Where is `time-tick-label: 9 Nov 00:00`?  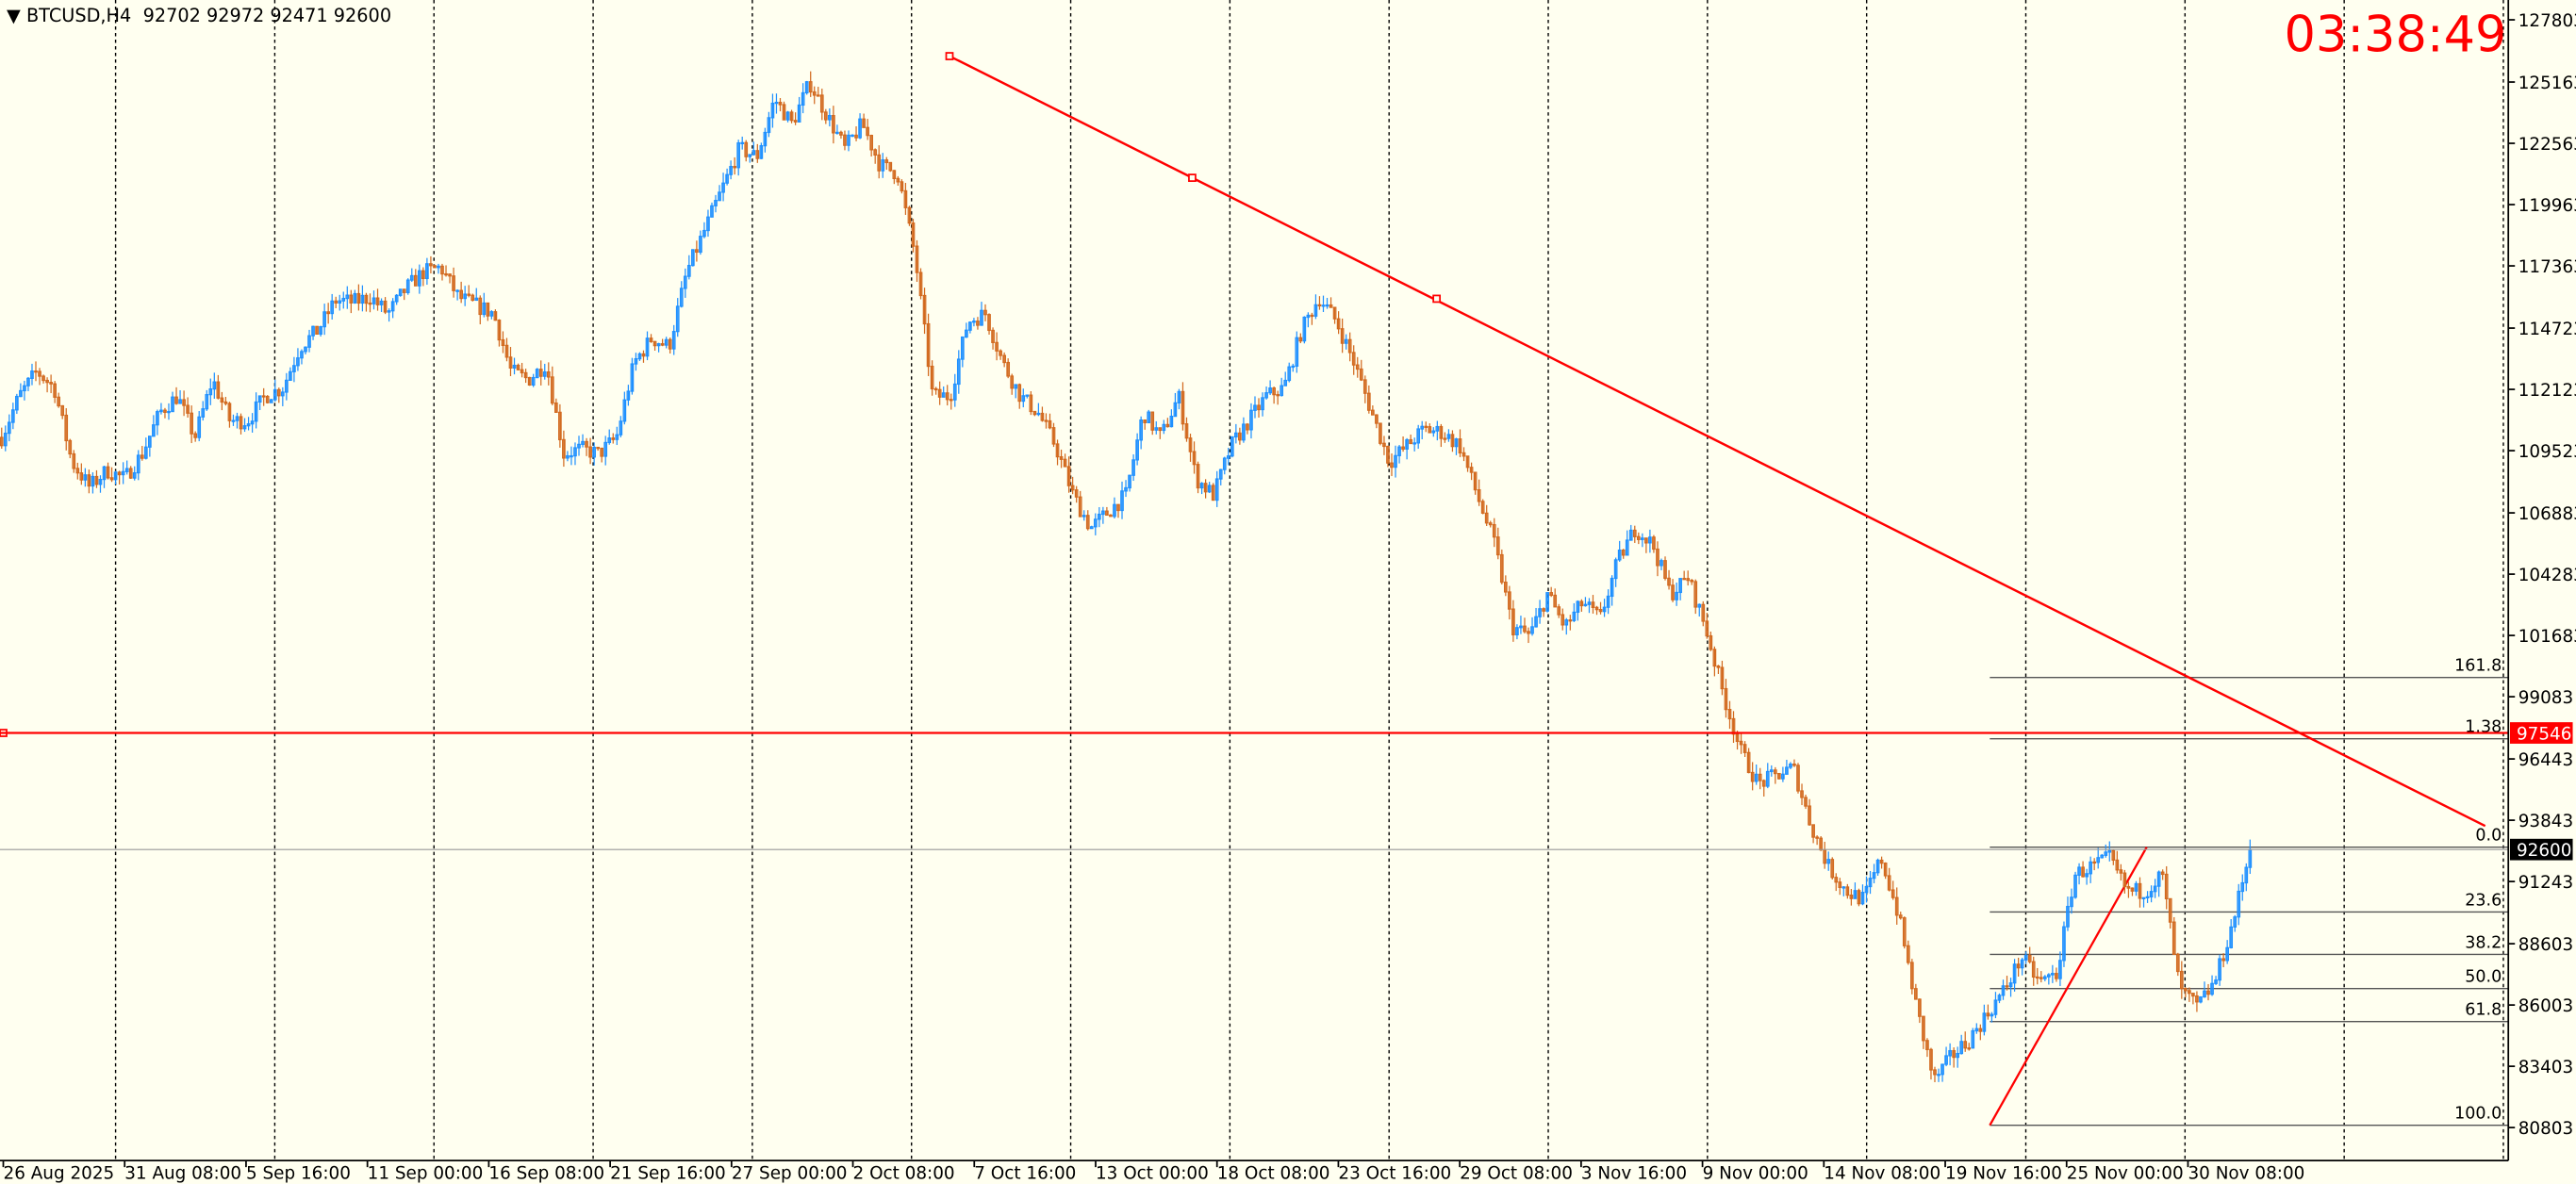 time-tick-label: 9 Nov 00:00 is located at coordinates (1755, 1173).